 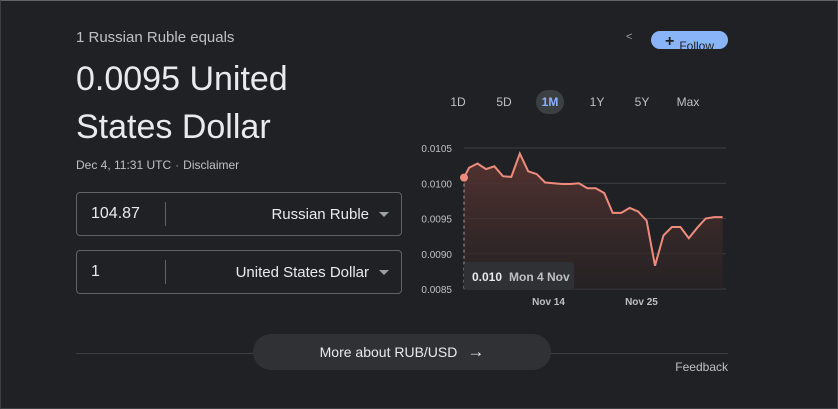 I want to click on range-1m: 1M, so click(x=550, y=102).